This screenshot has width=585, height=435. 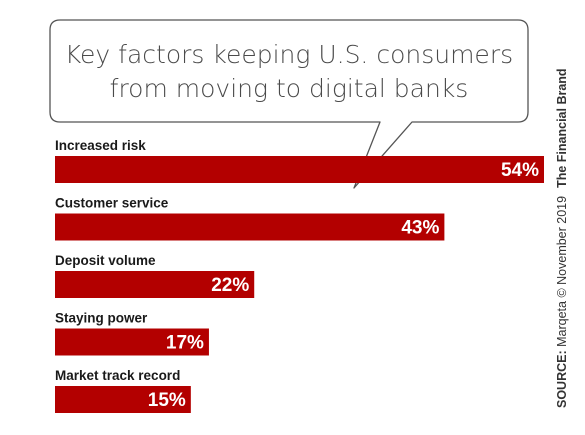 What do you see at coordinates (289, 88) in the screenshot?
I see `chart-title-line-2: from moving to digital banks` at bounding box center [289, 88].